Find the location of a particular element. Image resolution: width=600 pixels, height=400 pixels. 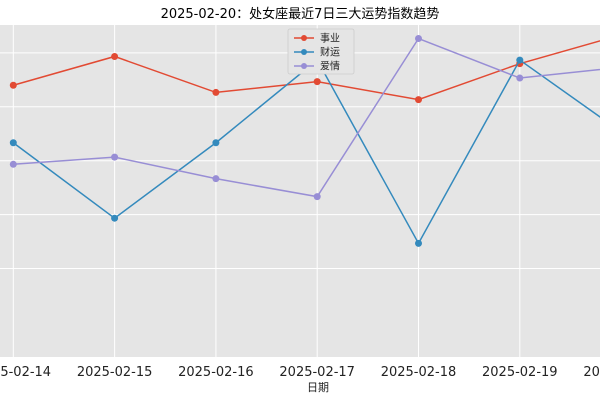

legend-item: 事业 is located at coordinates (317, 38).